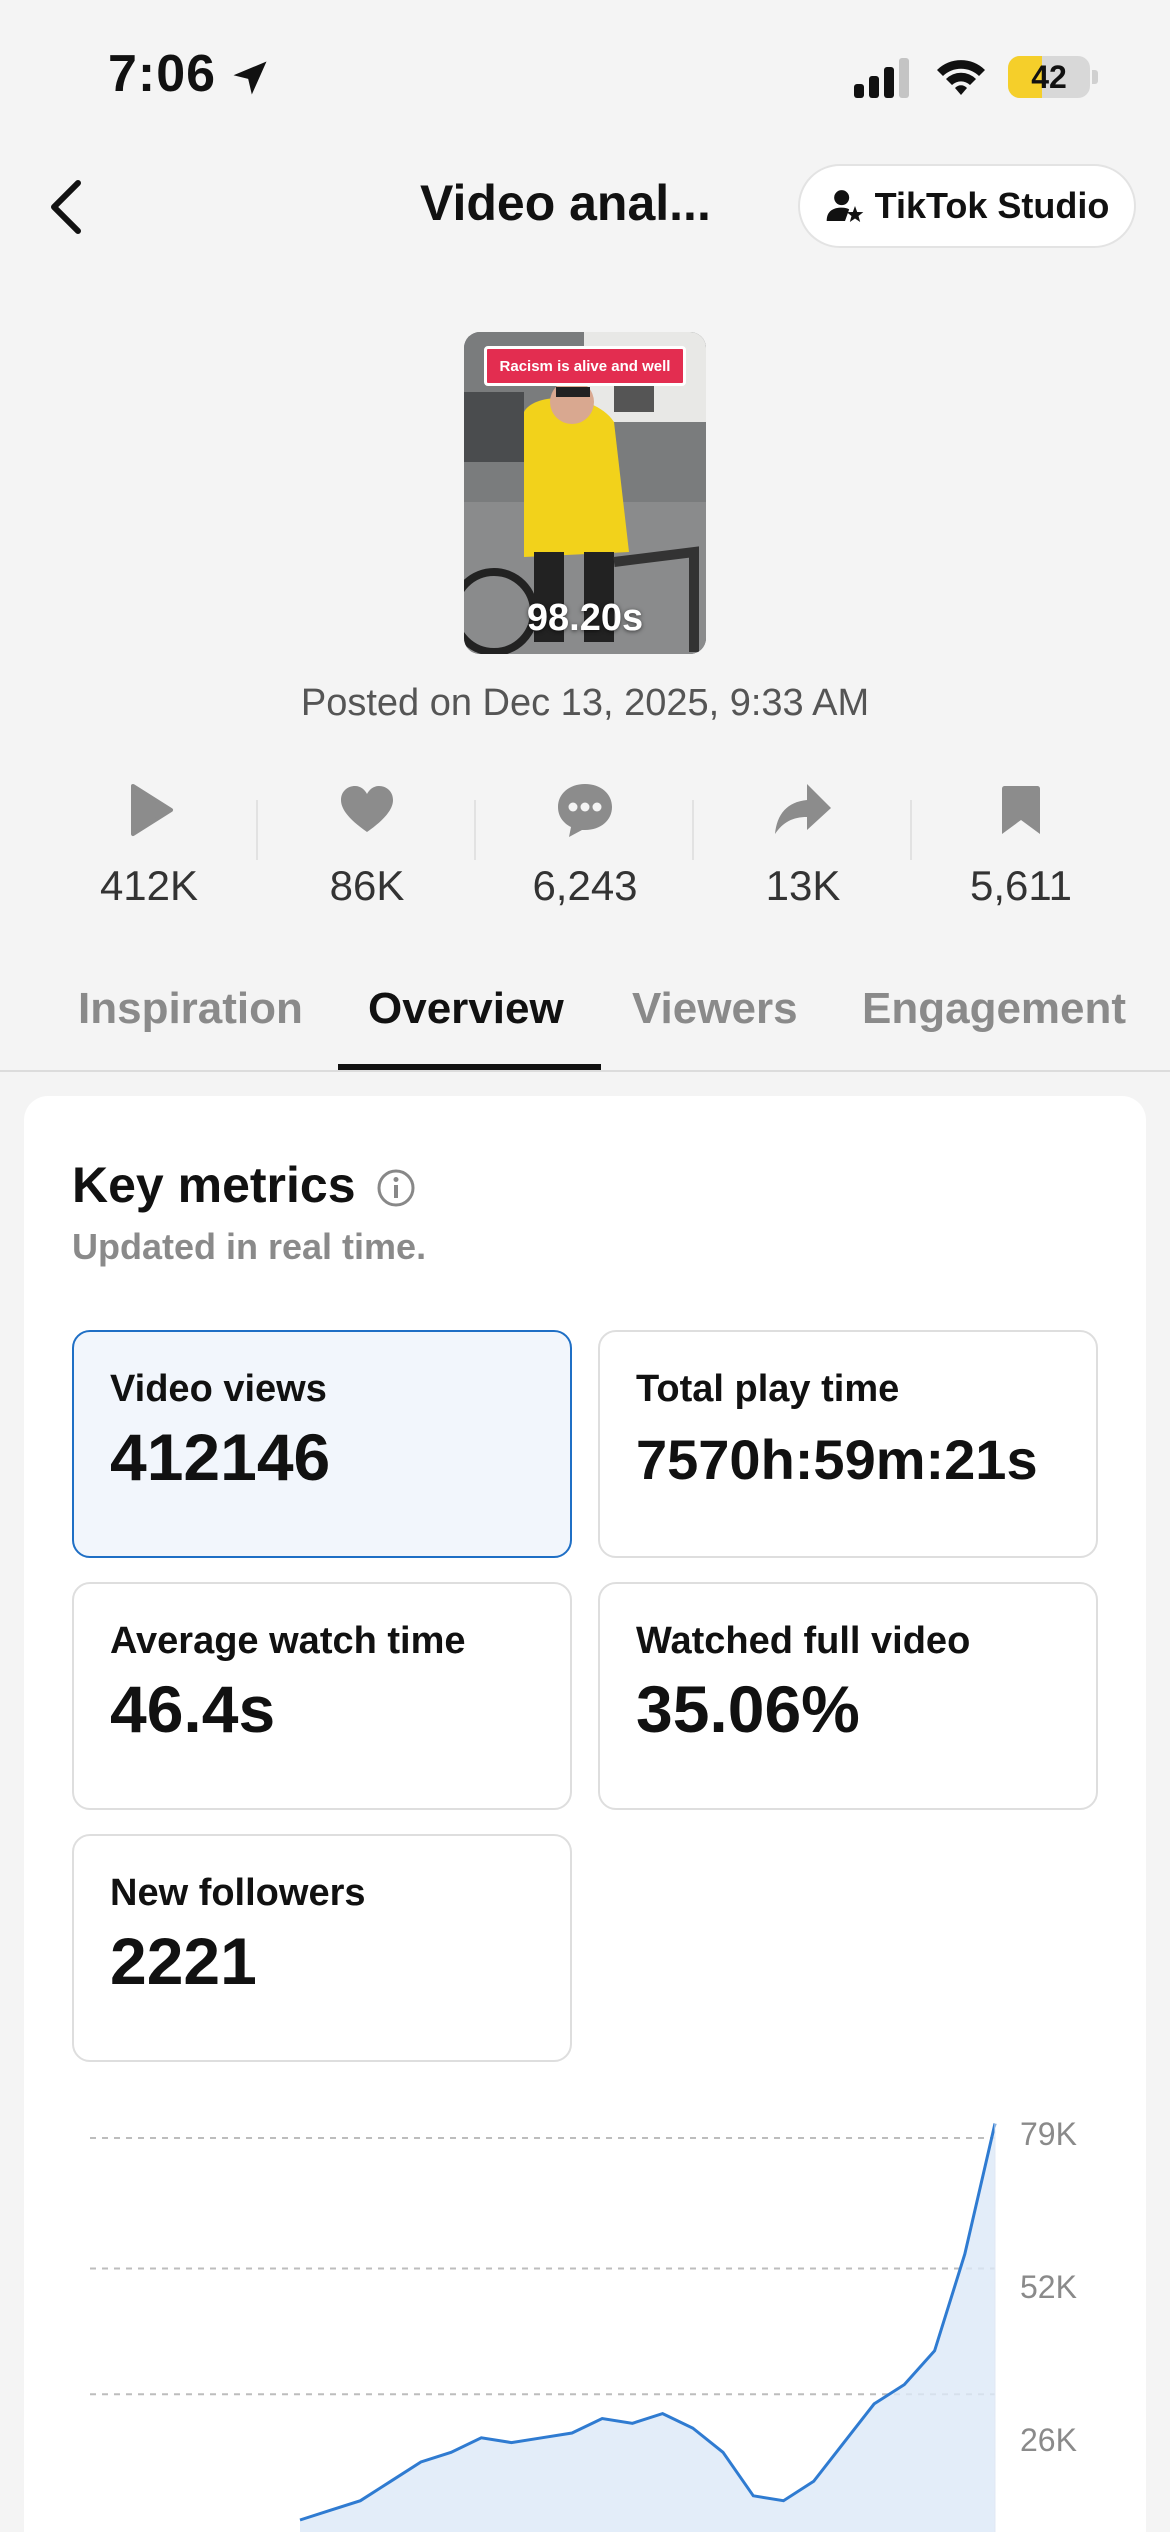 The image size is (1170, 2532). I want to click on metric-new-followers: New followers 2221, so click(322, 1948).